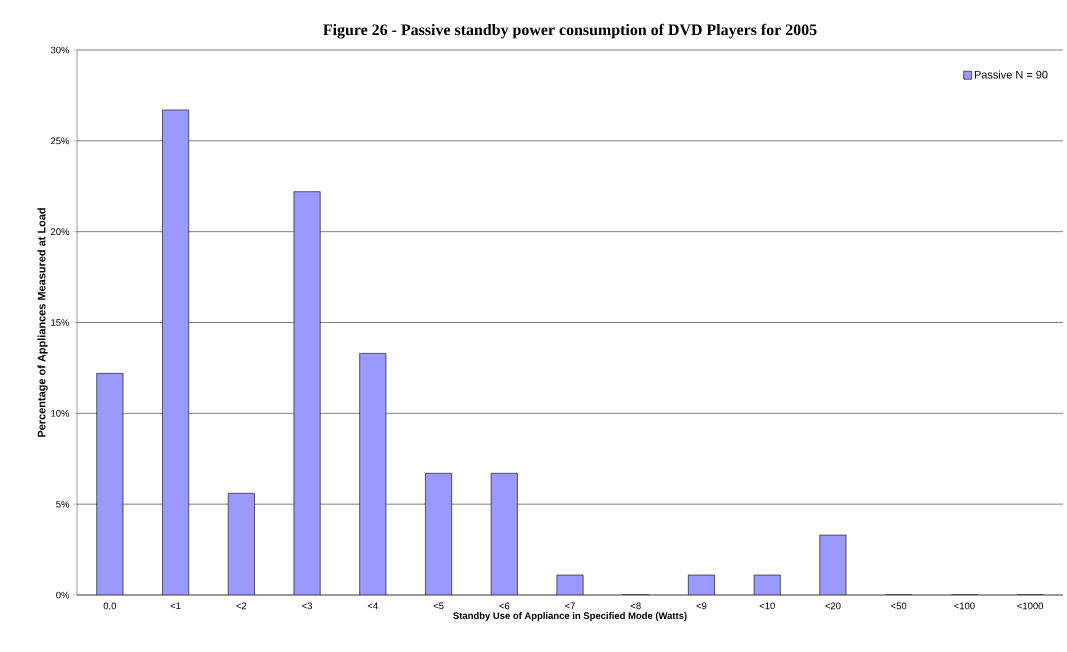 The width and height of the screenshot is (1067, 652). Describe the element at coordinates (60, 322) in the screenshot. I see `y-tick-label: 15%` at that location.